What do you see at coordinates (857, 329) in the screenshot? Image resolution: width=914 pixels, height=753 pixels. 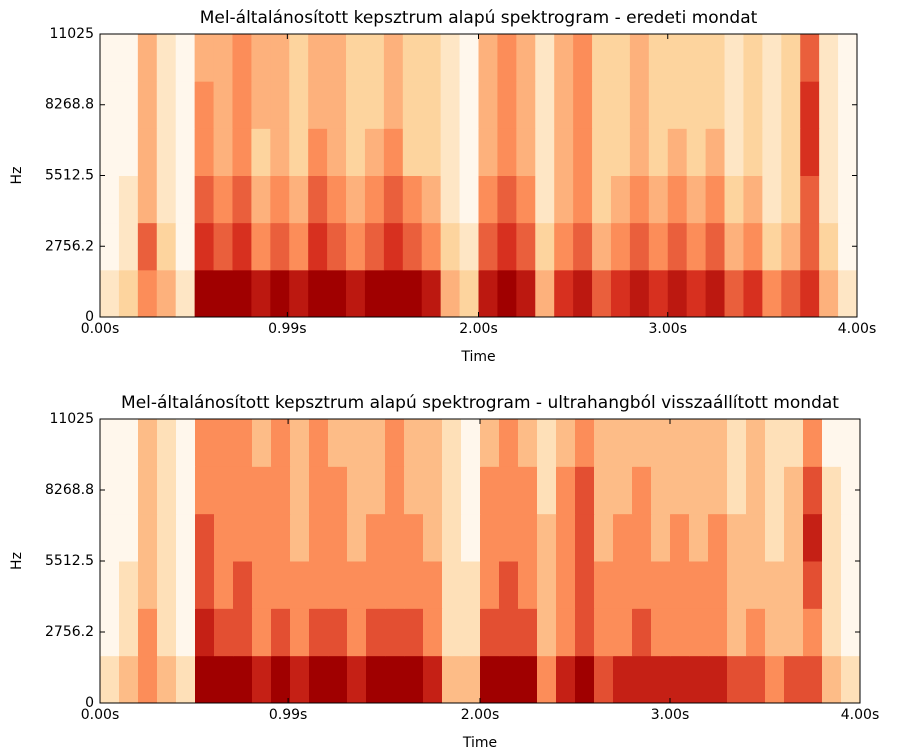 I see `x-tick-label: 4.00s` at bounding box center [857, 329].